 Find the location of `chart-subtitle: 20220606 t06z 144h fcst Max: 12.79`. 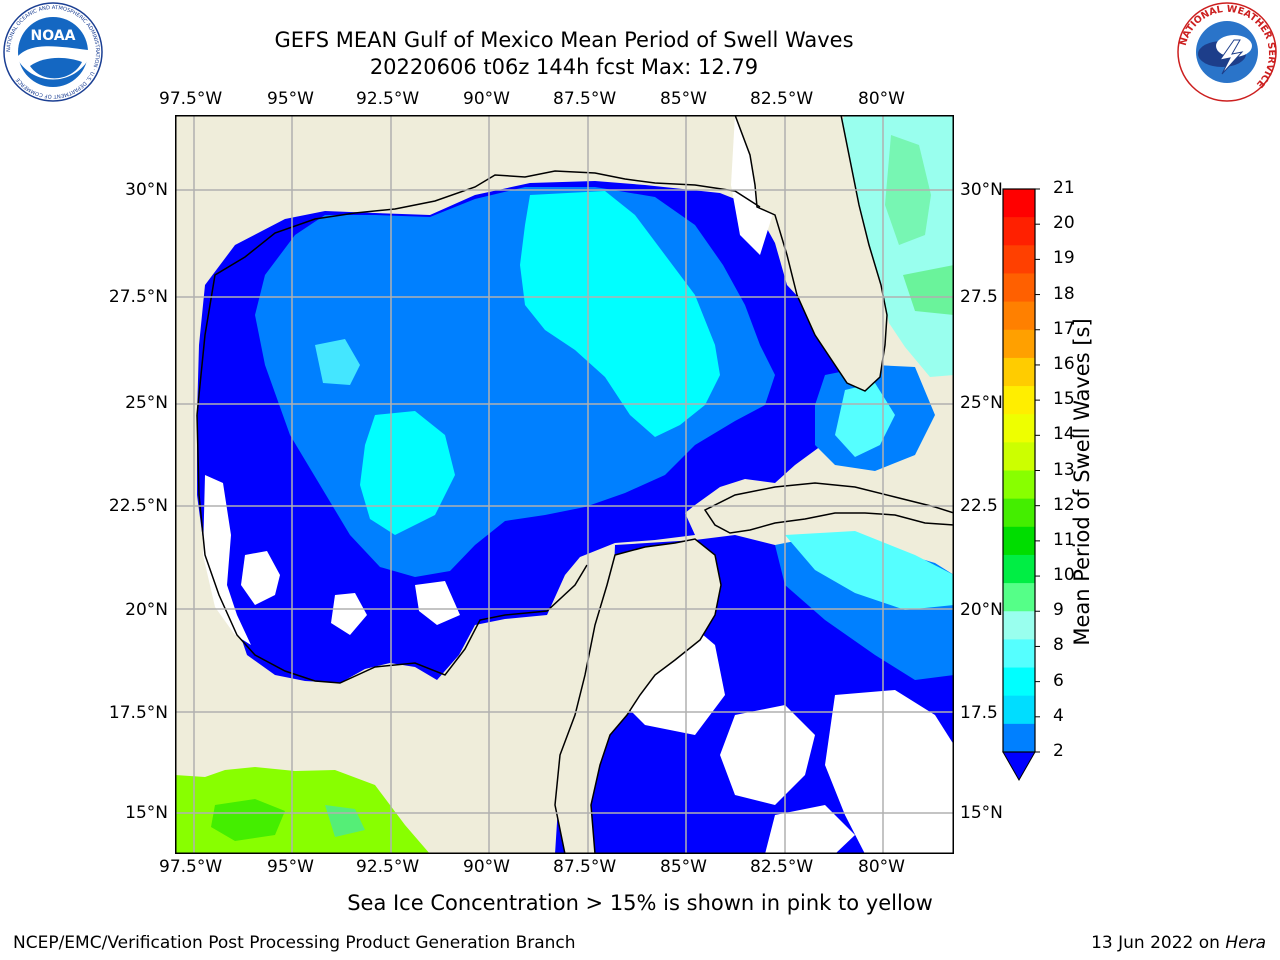

chart-subtitle: 20220606 t06z 144h fcst Max: 12.79 is located at coordinates (564, 67).